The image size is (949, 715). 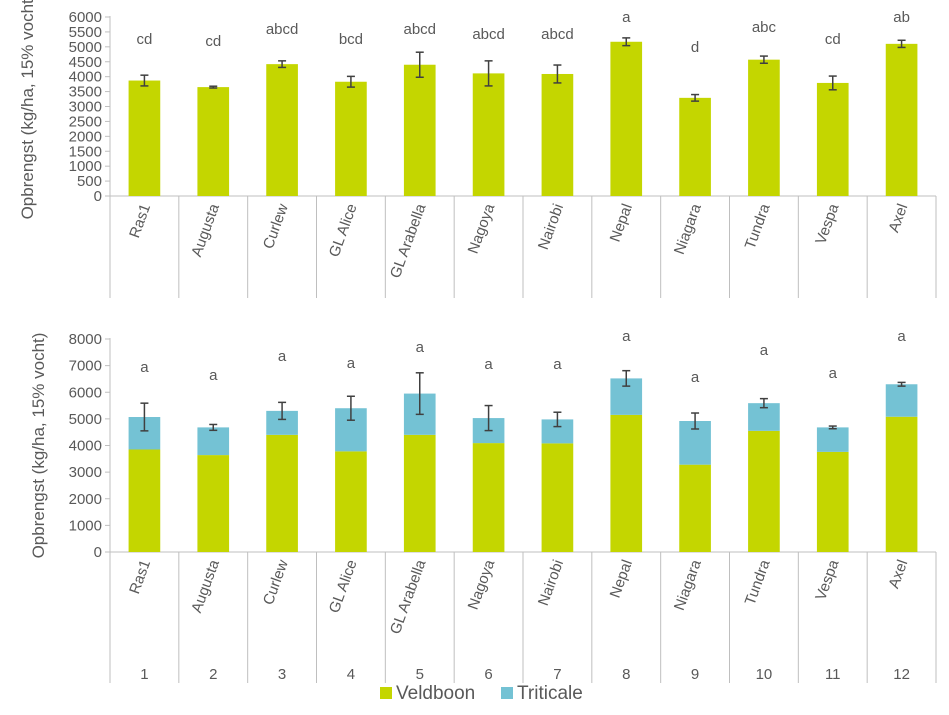 I want to click on significance-letter: ab, so click(x=901, y=17).